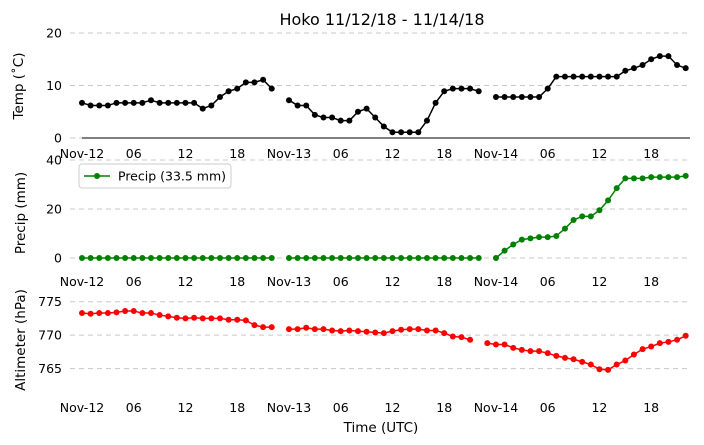 The image size is (704, 445). I want to click on precip-xtick-label: Nov-12, so click(82, 281).